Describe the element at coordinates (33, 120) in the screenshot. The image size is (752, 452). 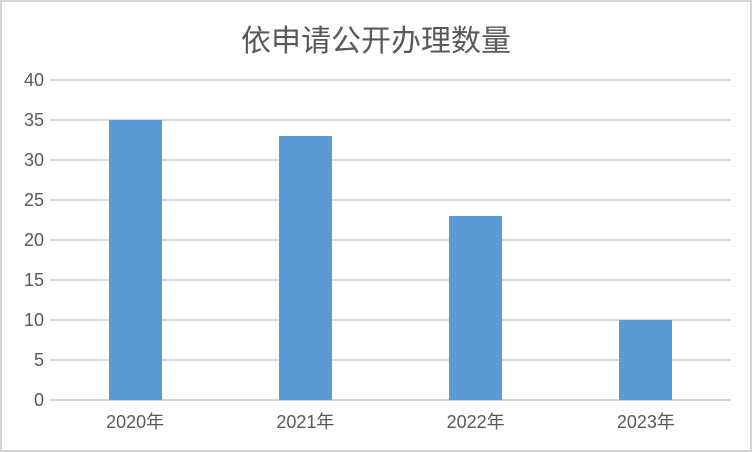
I see `y-axis-tick-label: 35` at that location.